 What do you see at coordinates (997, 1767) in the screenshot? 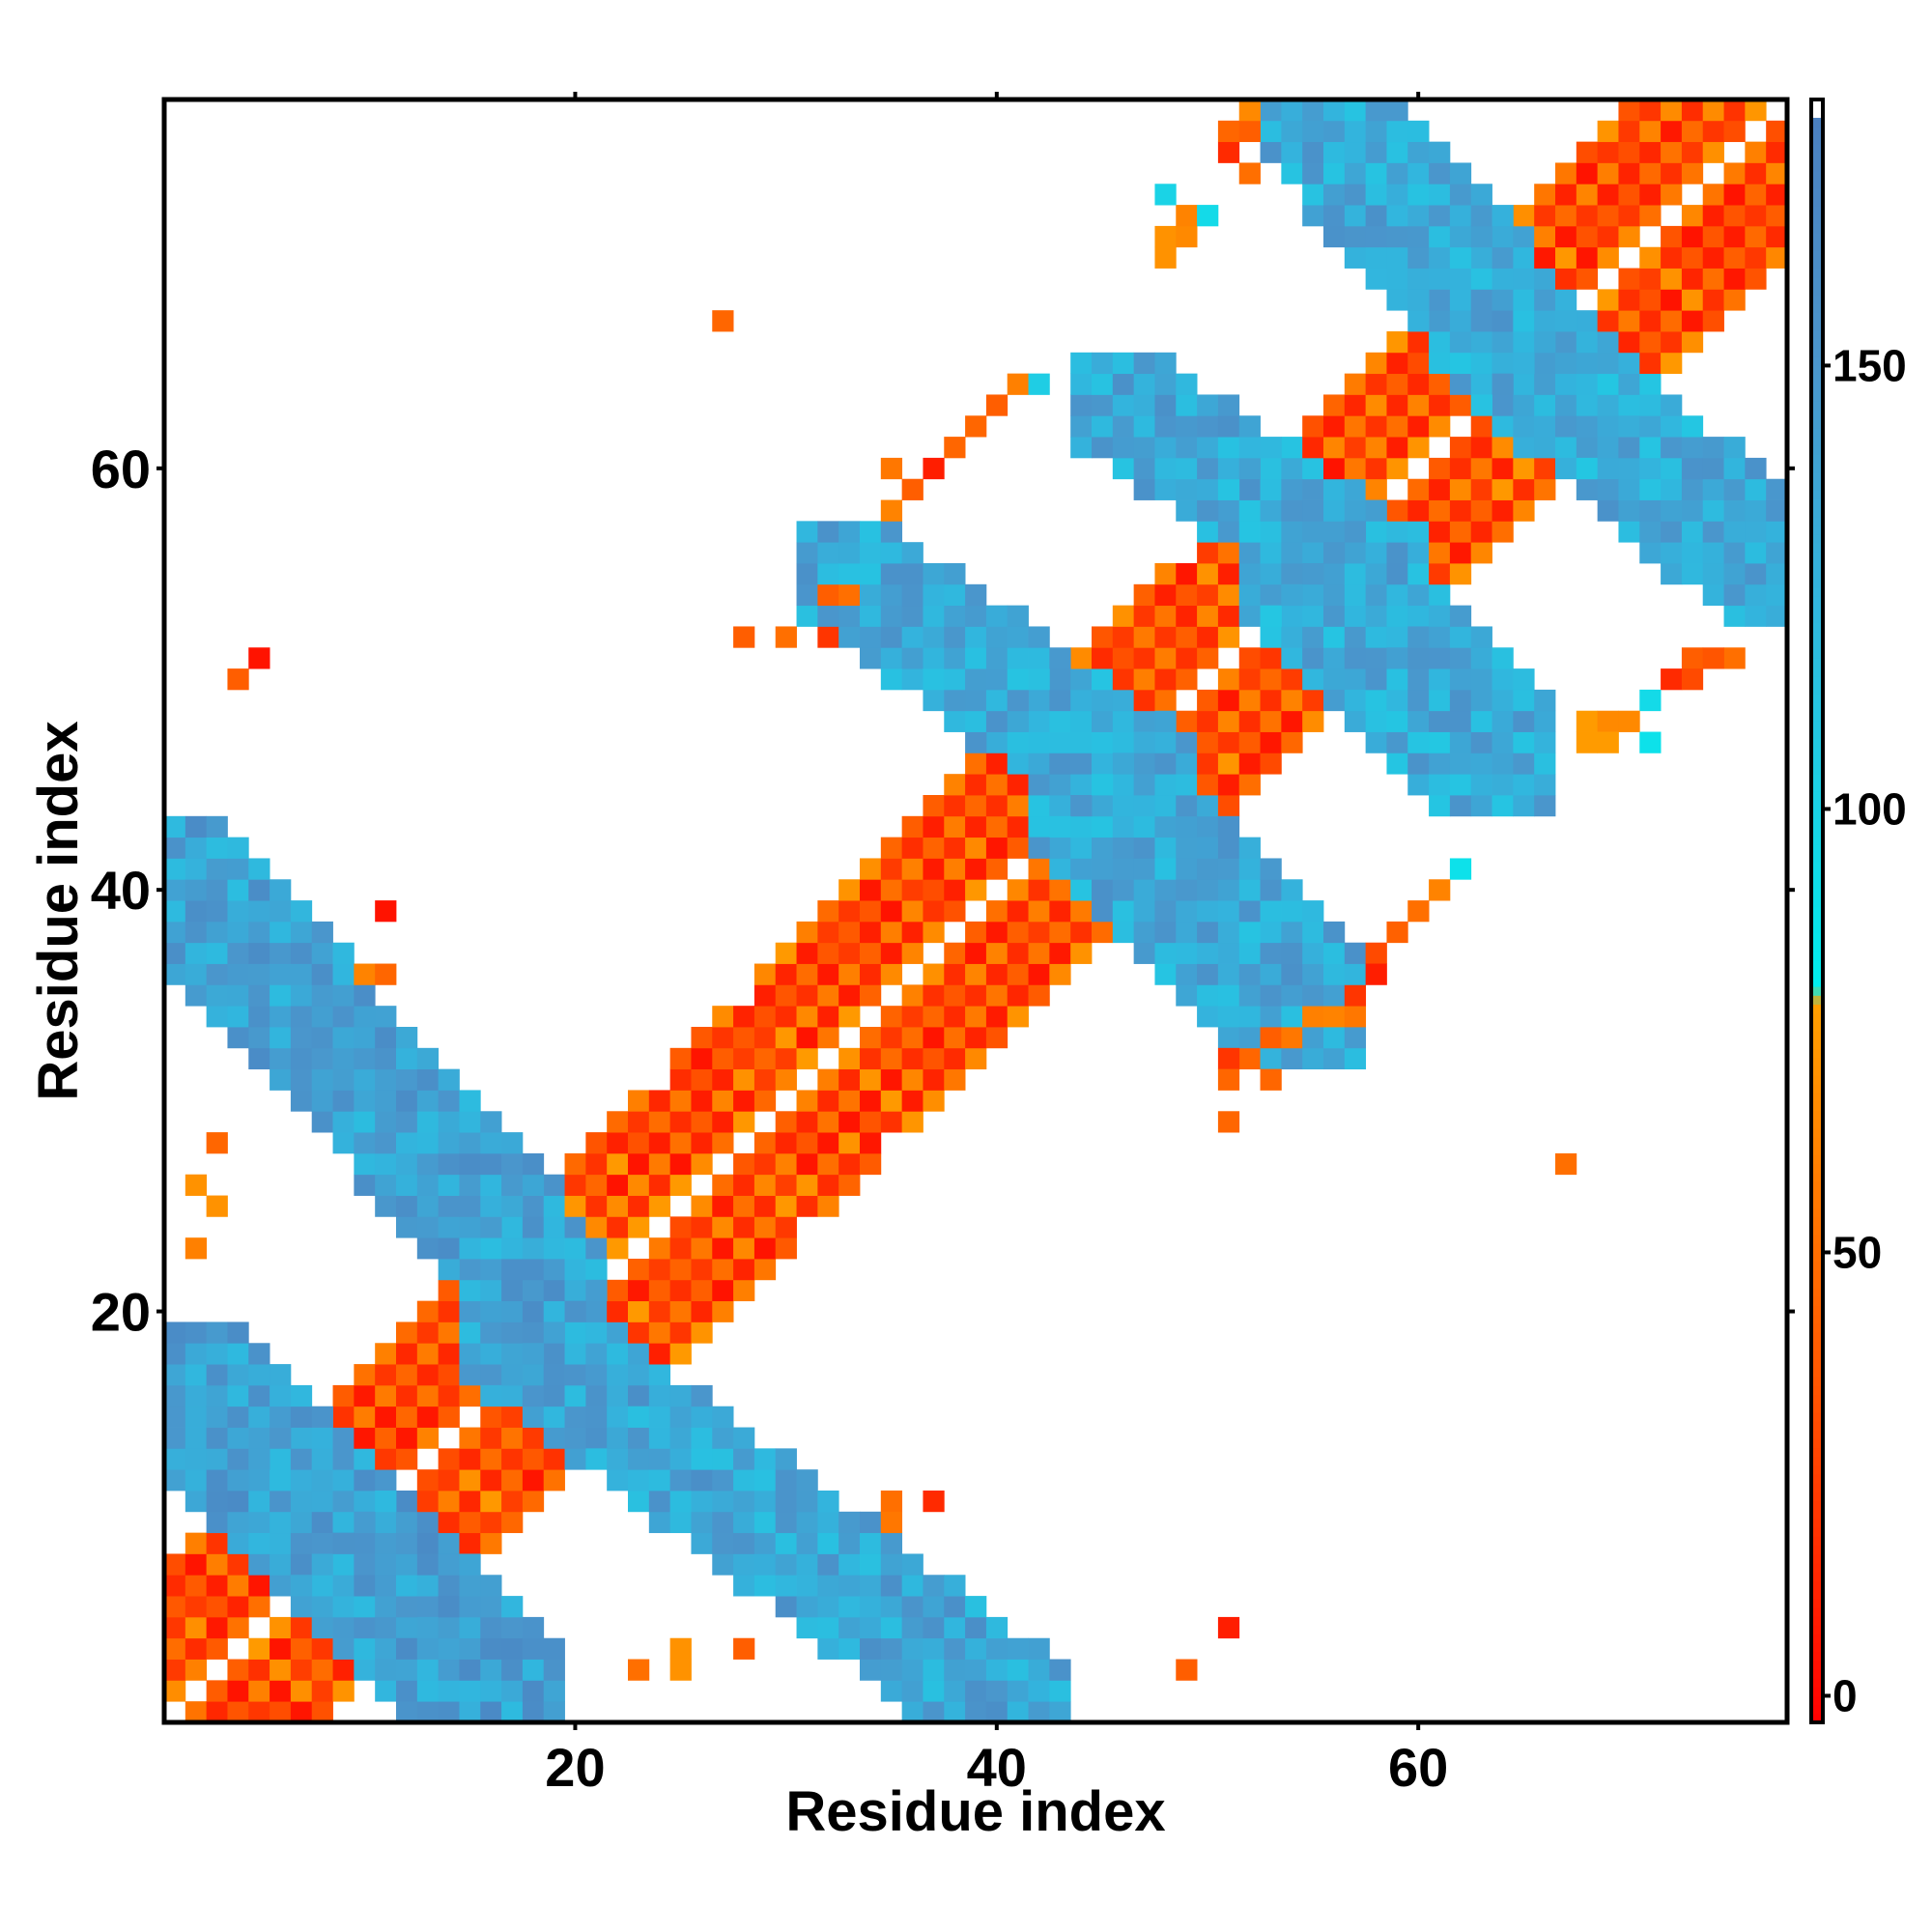
I see `x-tick-label: 40` at bounding box center [997, 1767].